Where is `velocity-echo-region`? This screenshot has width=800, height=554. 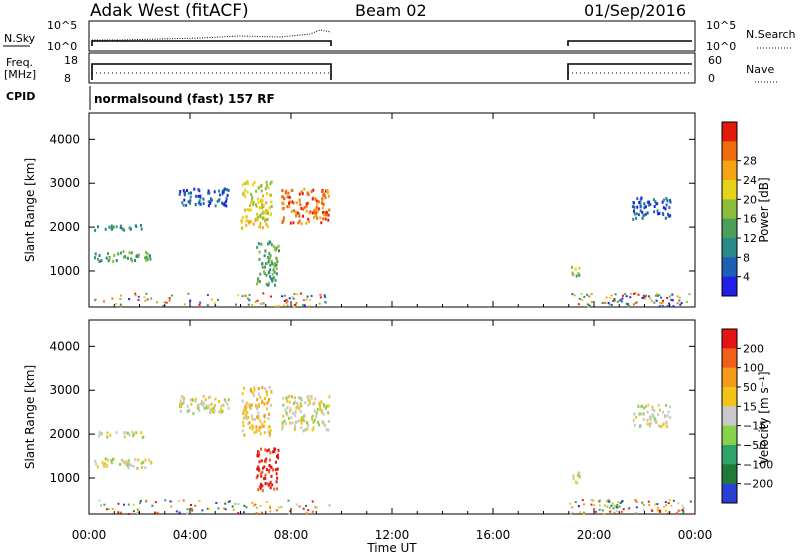
velocity-echo-region is located at coordinates (204, 405).